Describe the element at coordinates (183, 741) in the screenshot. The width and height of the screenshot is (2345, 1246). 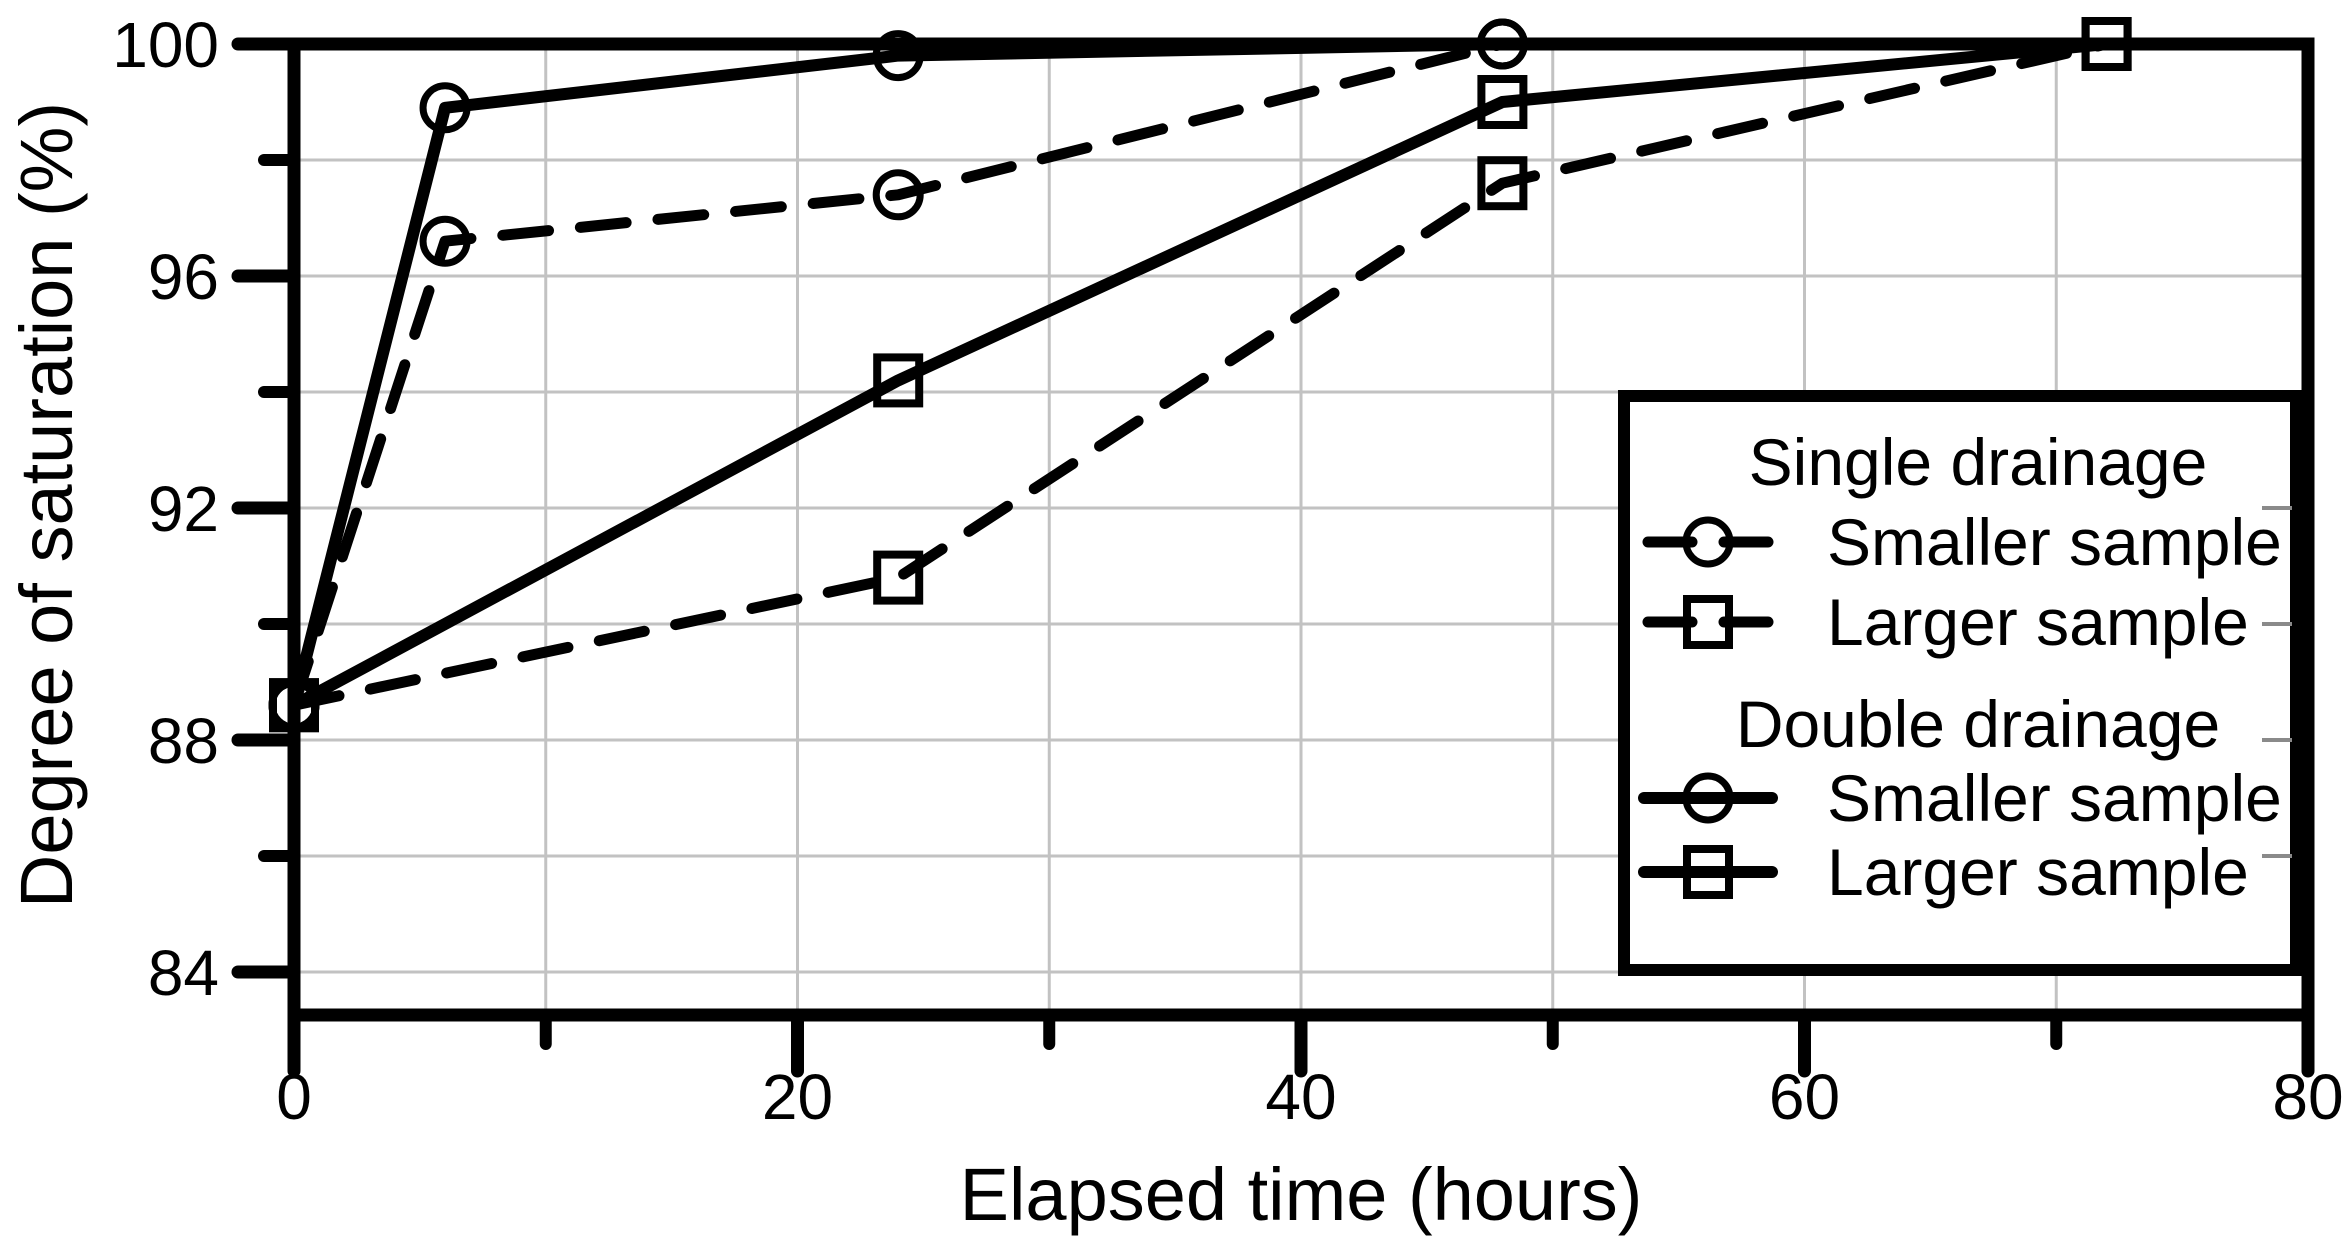
I see `y-tick-label: 88` at that location.